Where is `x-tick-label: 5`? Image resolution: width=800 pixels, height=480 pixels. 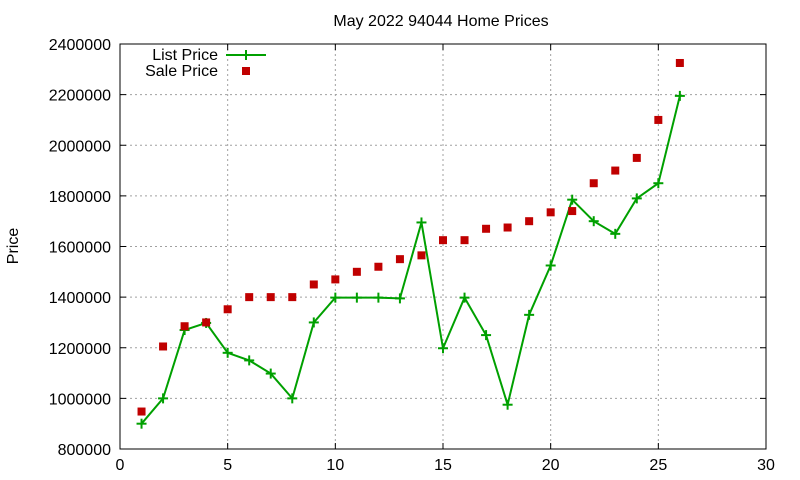 x-tick-label: 5 is located at coordinates (227, 465).